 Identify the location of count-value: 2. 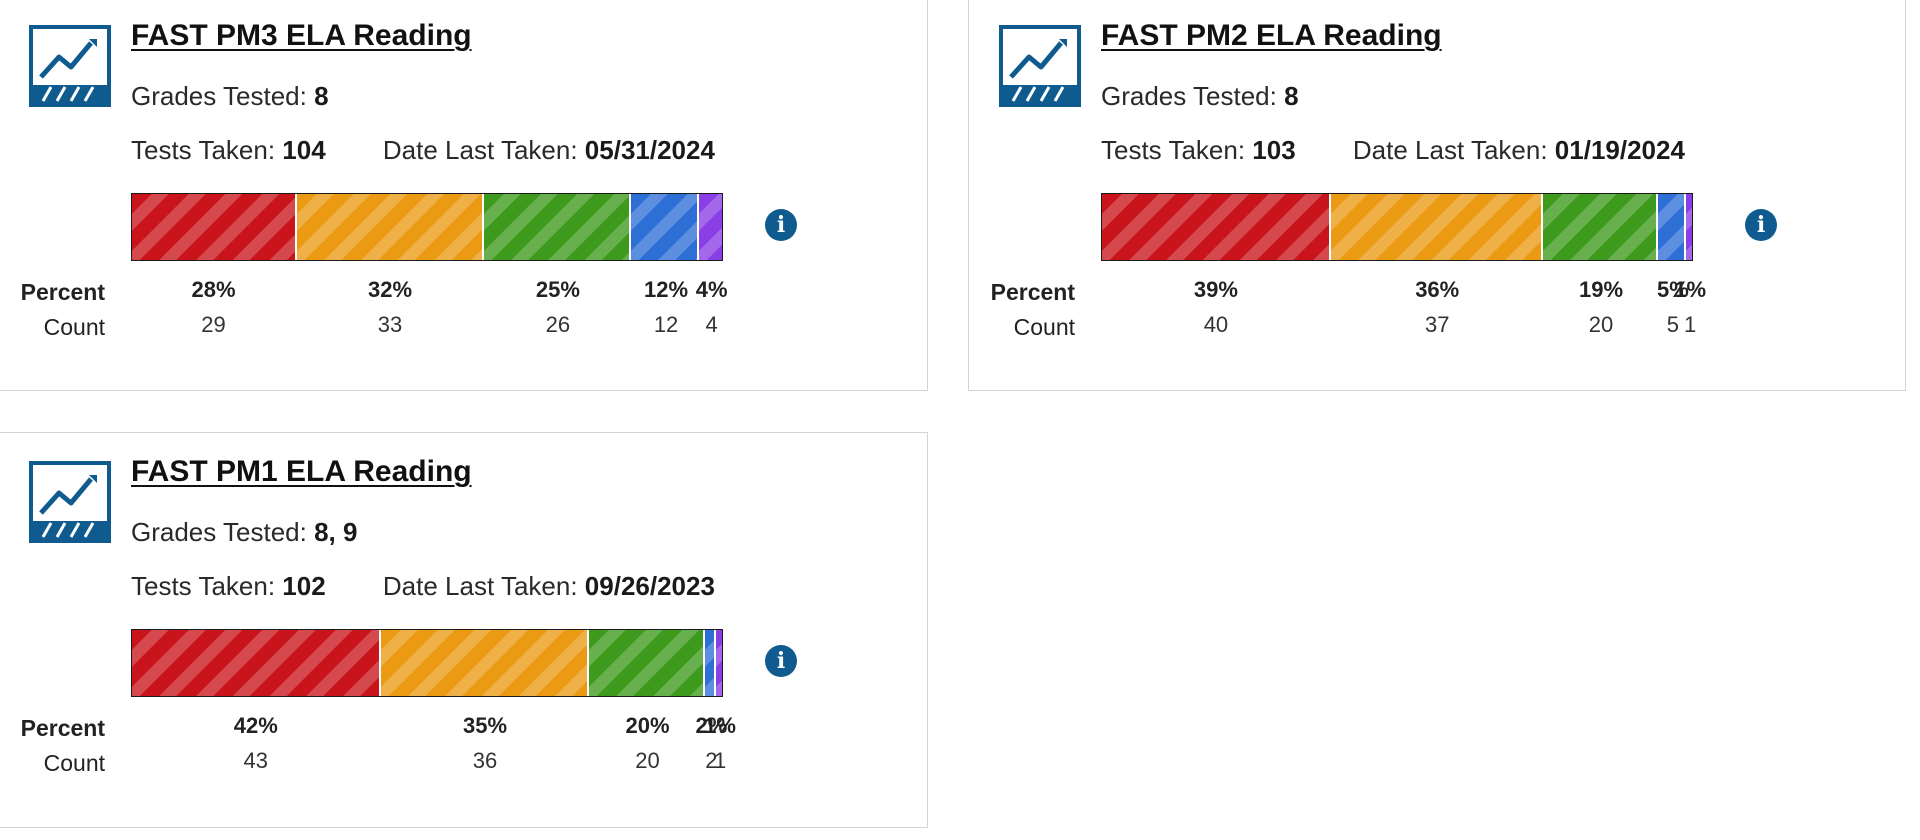
(711, 760).